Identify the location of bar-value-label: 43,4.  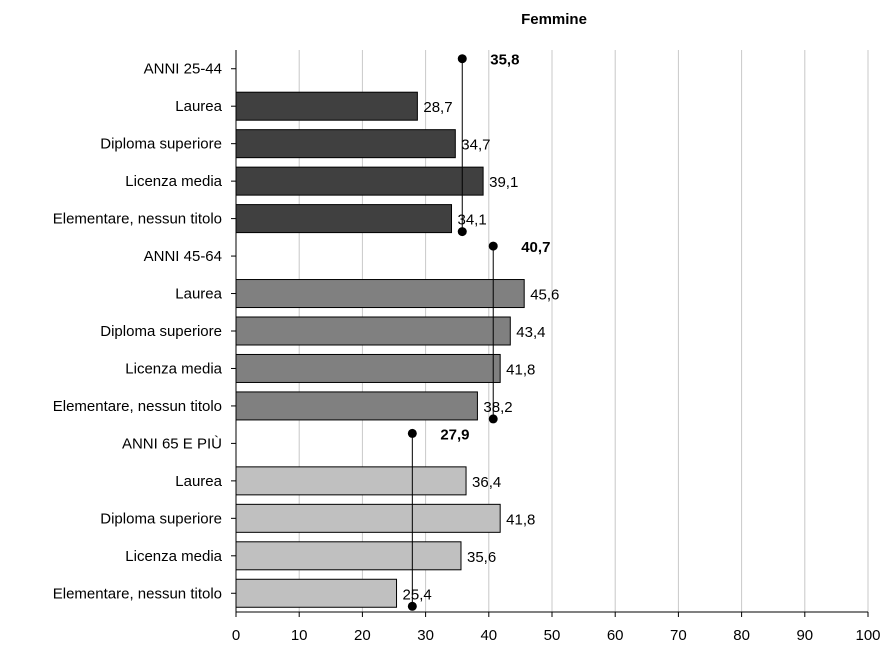
(530, 332).